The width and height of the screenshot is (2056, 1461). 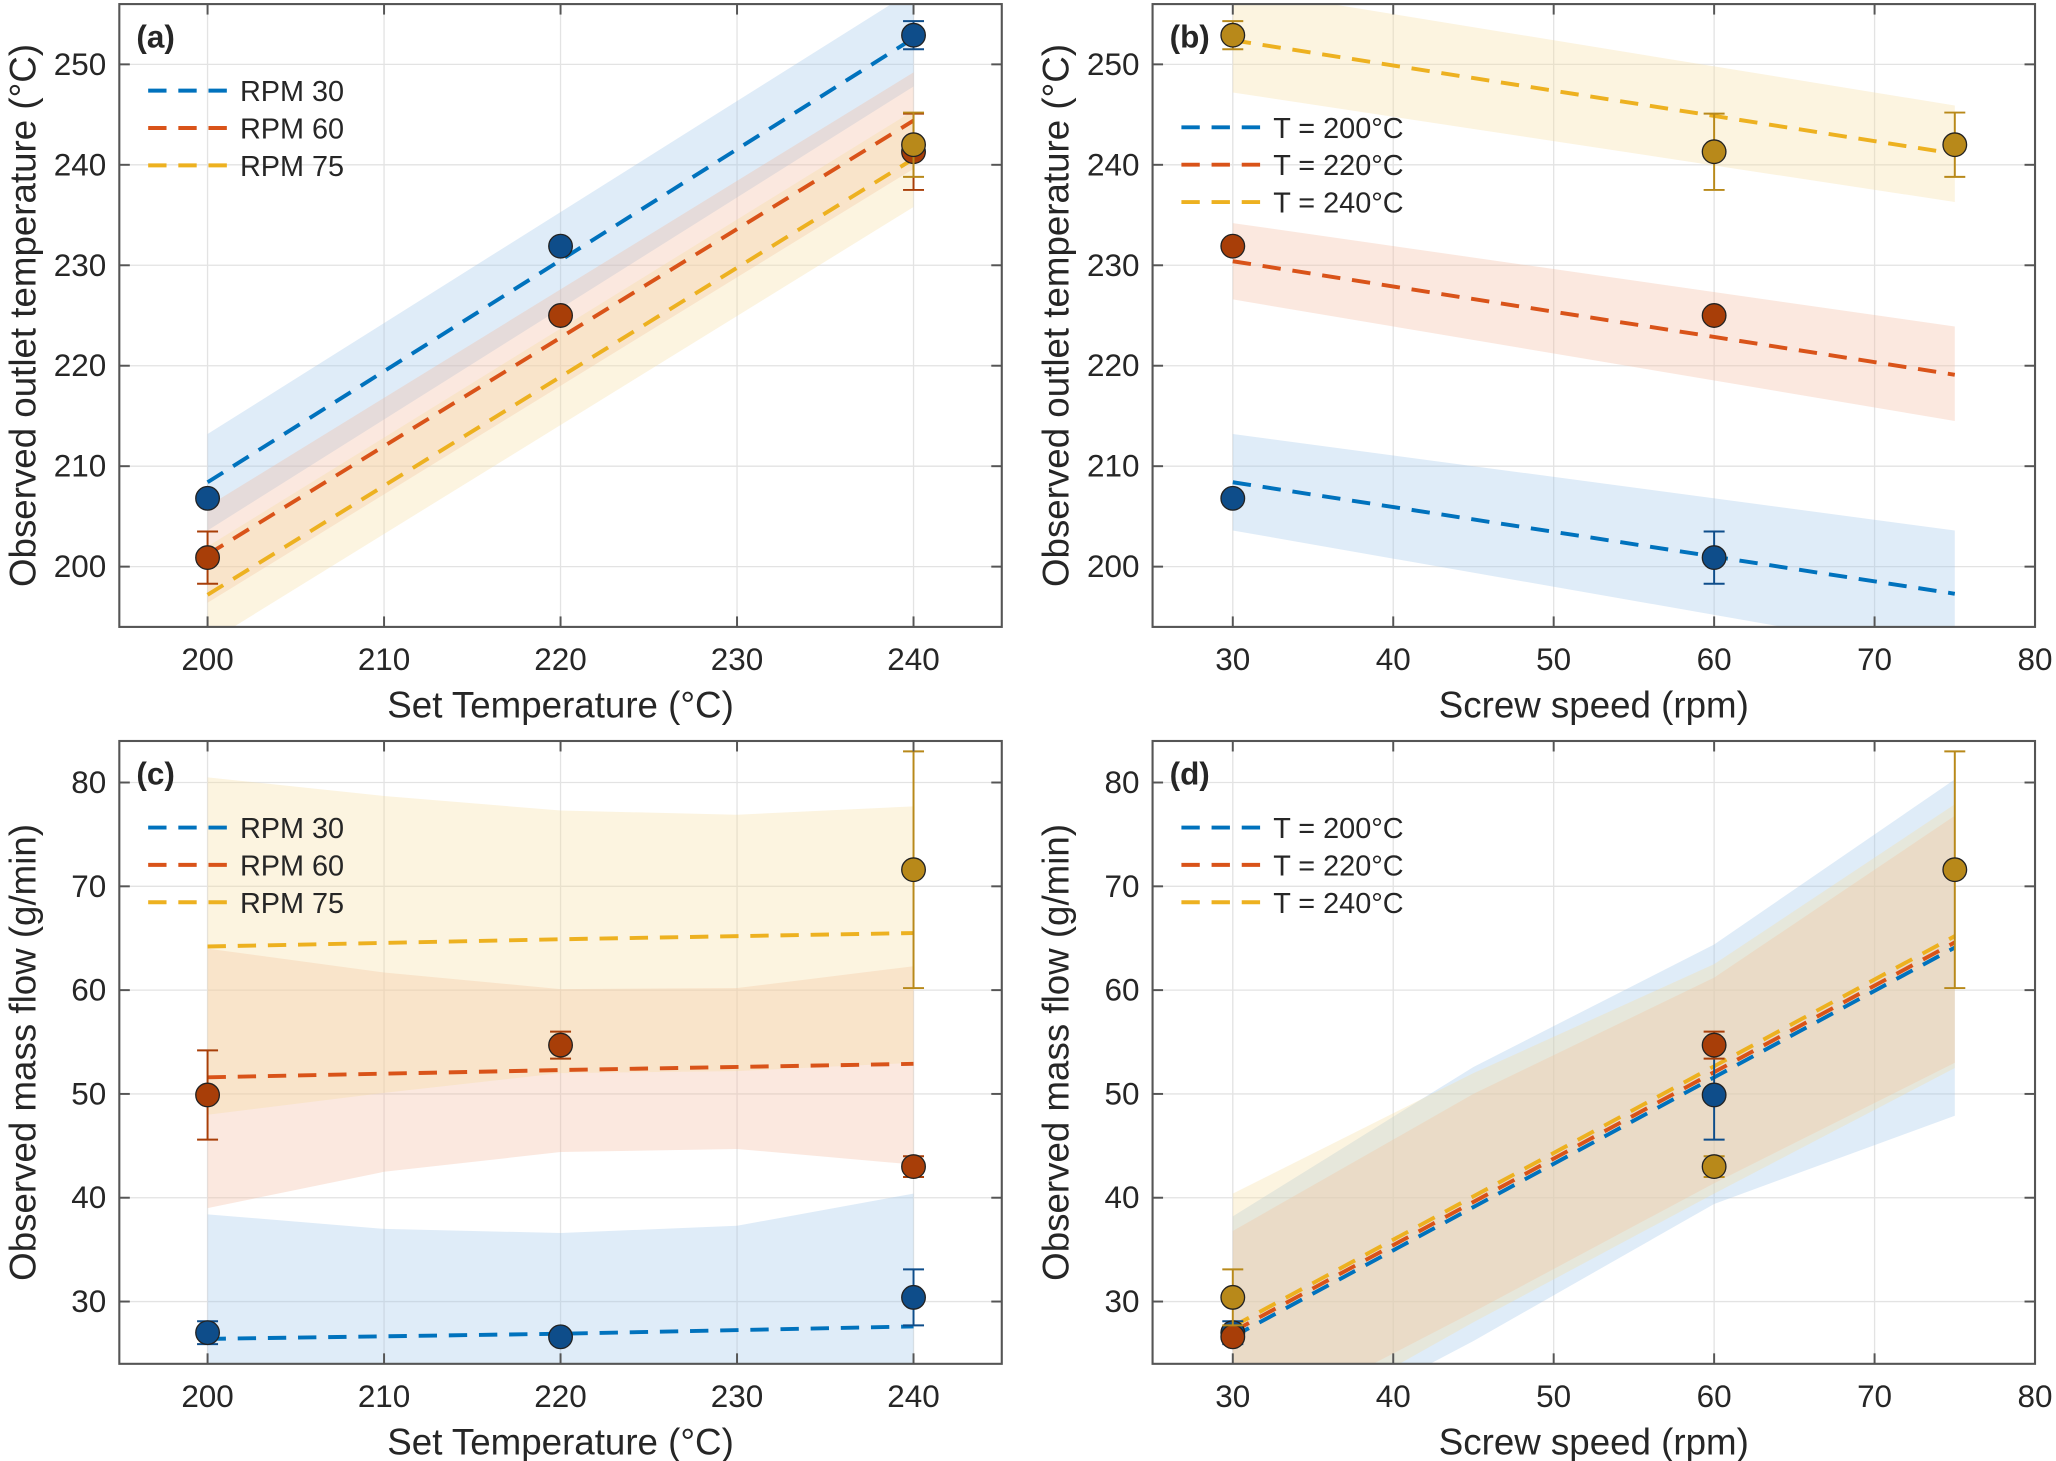 I want to click on panel-label: (c), so click(x=155, y=773).